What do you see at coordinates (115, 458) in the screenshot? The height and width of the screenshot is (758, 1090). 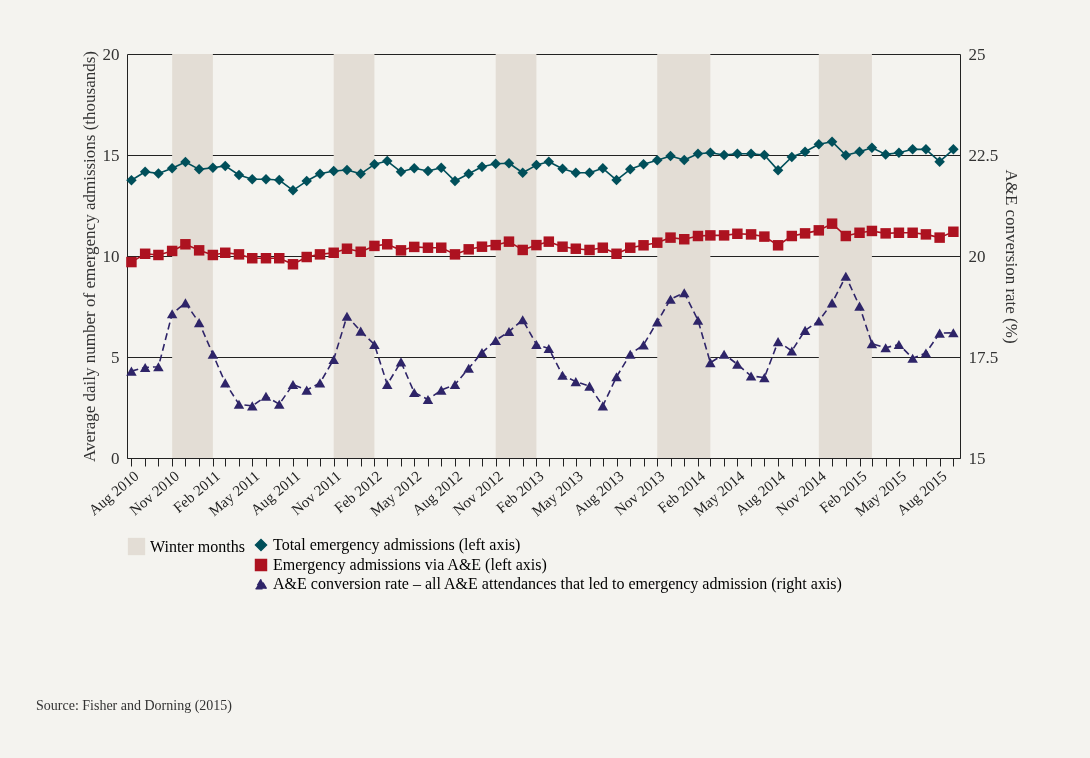 I see `y-tick-label: 0` at bounding box center [115, 458].